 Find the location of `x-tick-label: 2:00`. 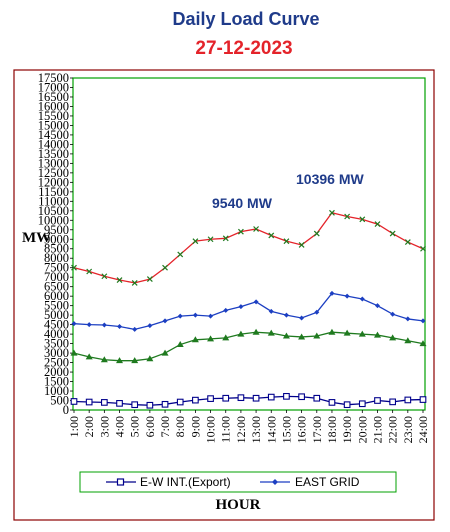

x-tick-label: 2:00 is located at coordinates (89, 426).